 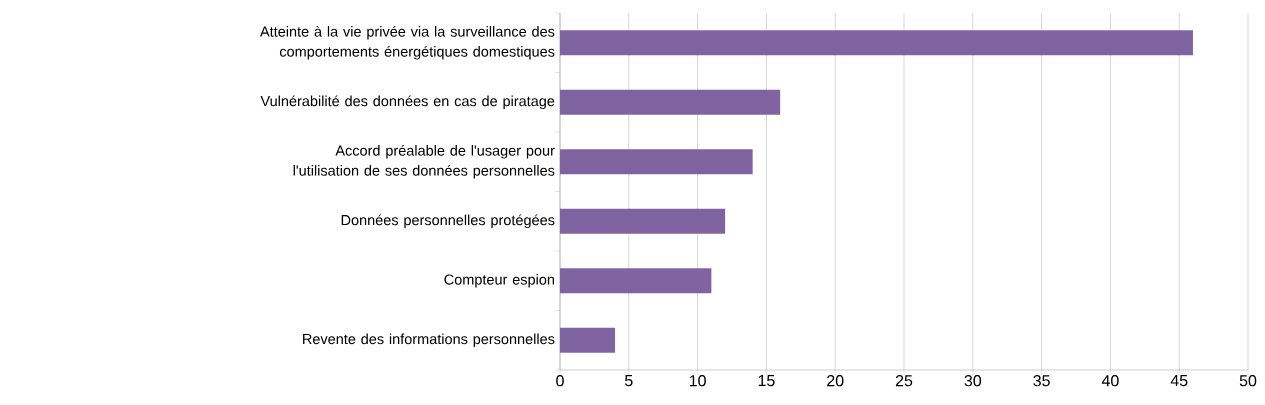 I want to click on x-tick-label: 0, so click(x=560, y=381).